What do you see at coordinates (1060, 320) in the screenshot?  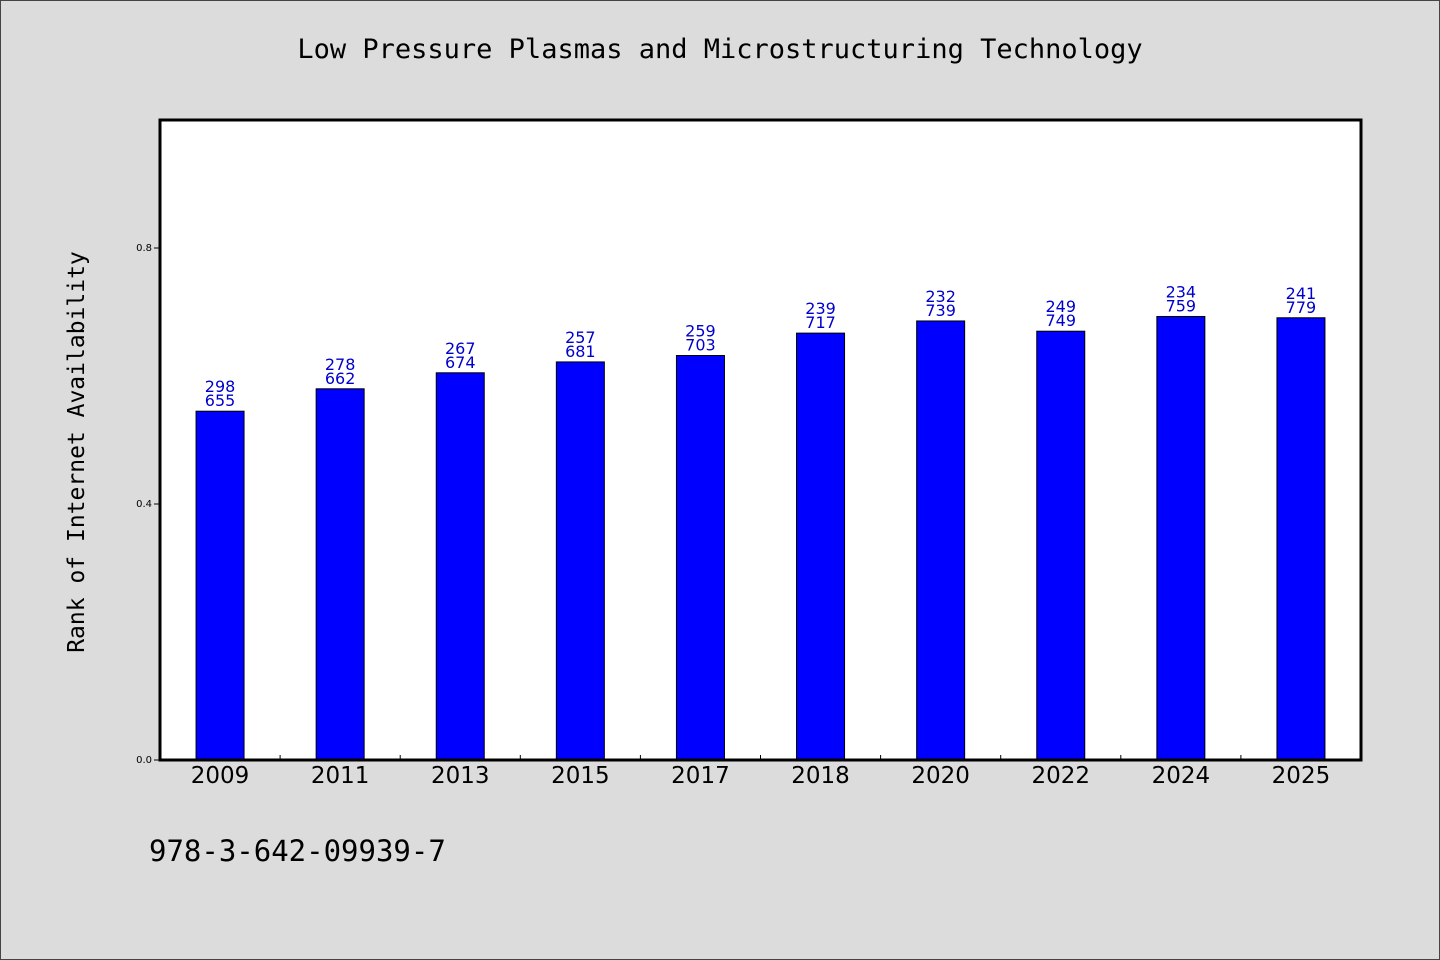 I see `bar-label-bottom: 749` at bounding box center [1060, 320].